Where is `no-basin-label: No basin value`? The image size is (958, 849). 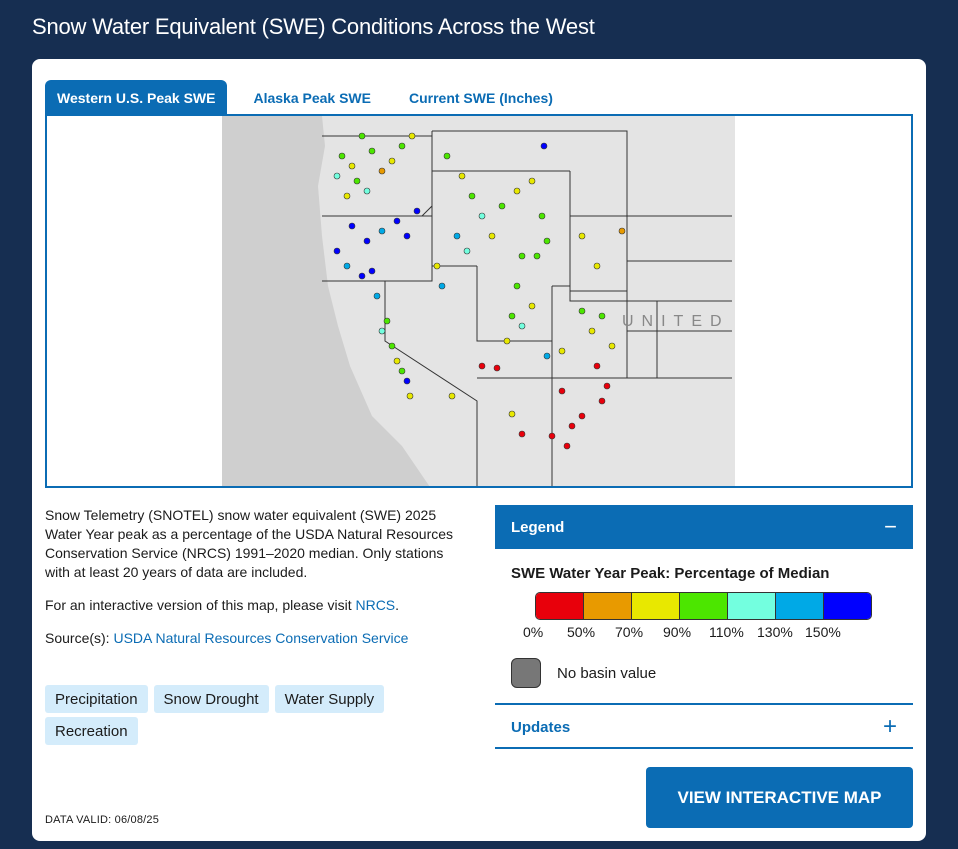
no-basin-label: No basin value is located at coordinates (607, 673).